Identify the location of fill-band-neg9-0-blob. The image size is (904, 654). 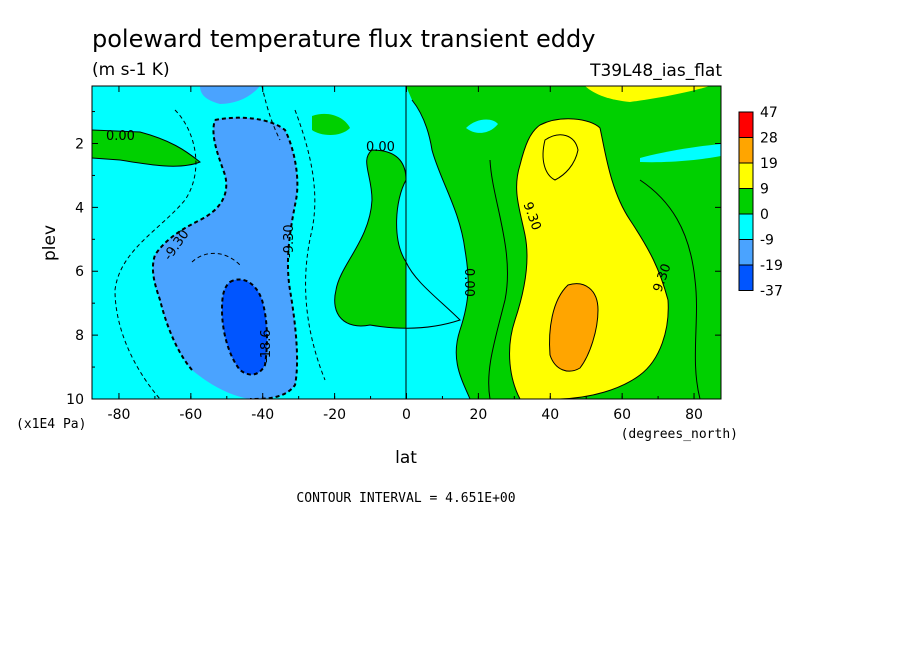
(482, 126).